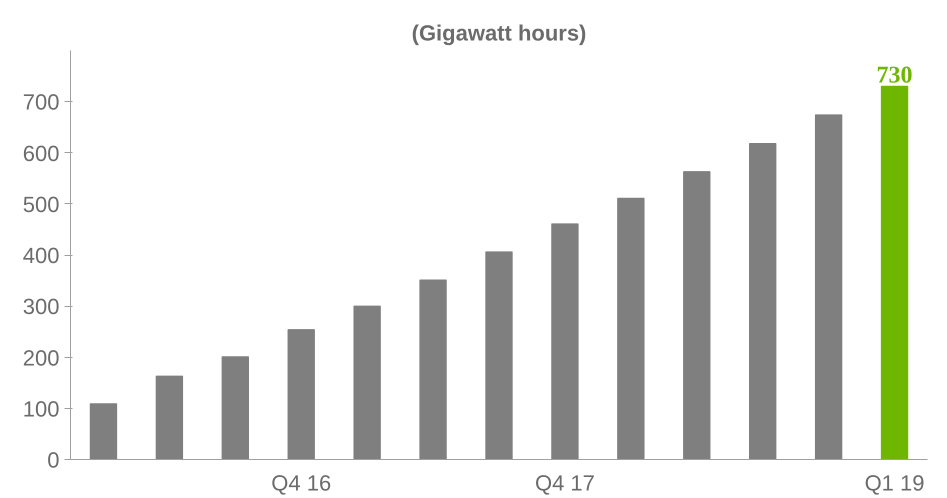 The image size is (947, 498). What do you see at coordinates (894, 75) in the screenshot?
I see `data-label: 730` at bounding box center [894, 75].